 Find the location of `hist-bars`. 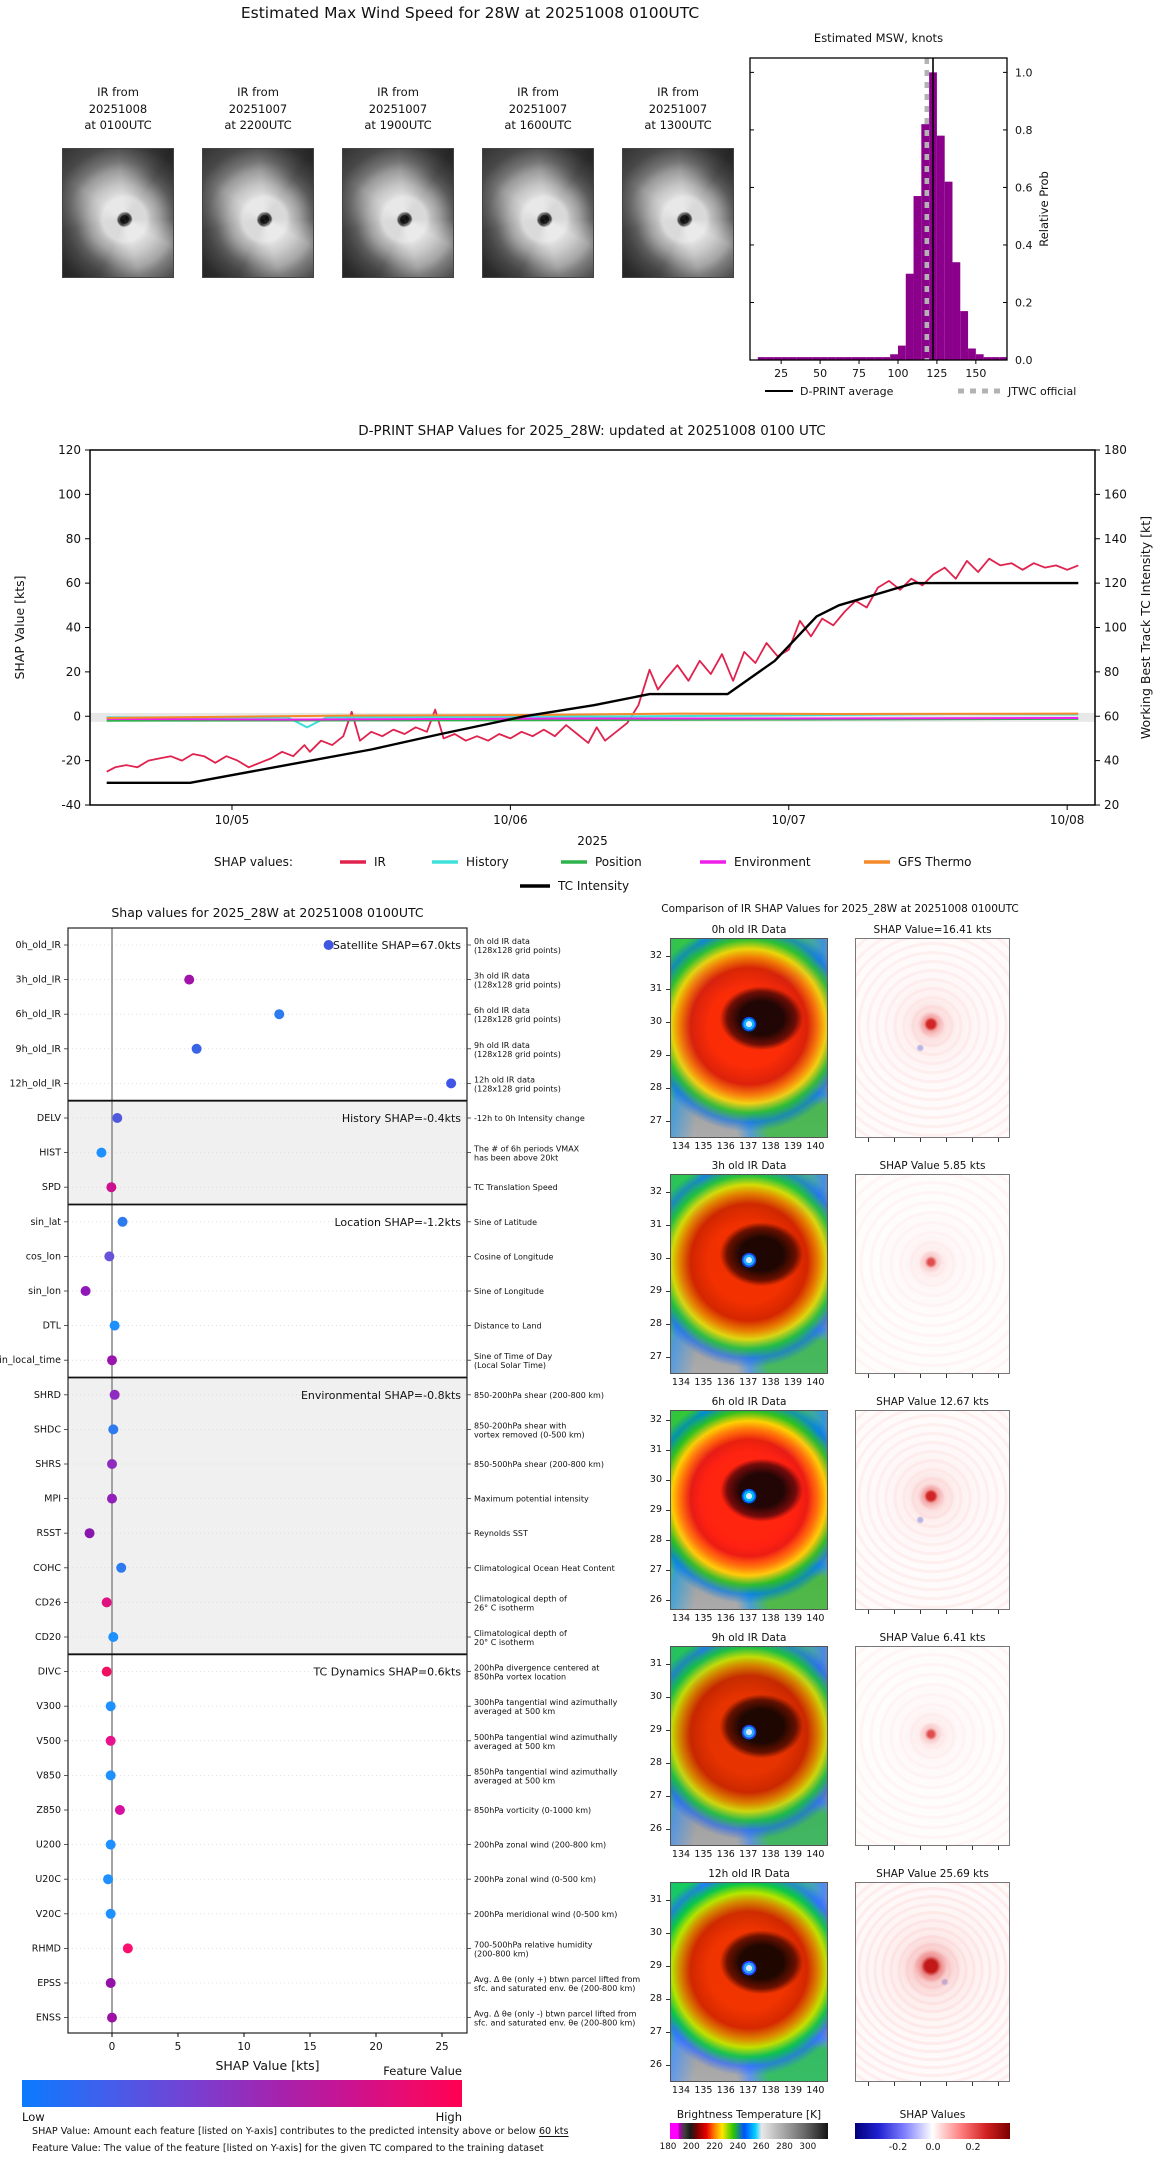

hist-bars is located at coordinates (882, 216).